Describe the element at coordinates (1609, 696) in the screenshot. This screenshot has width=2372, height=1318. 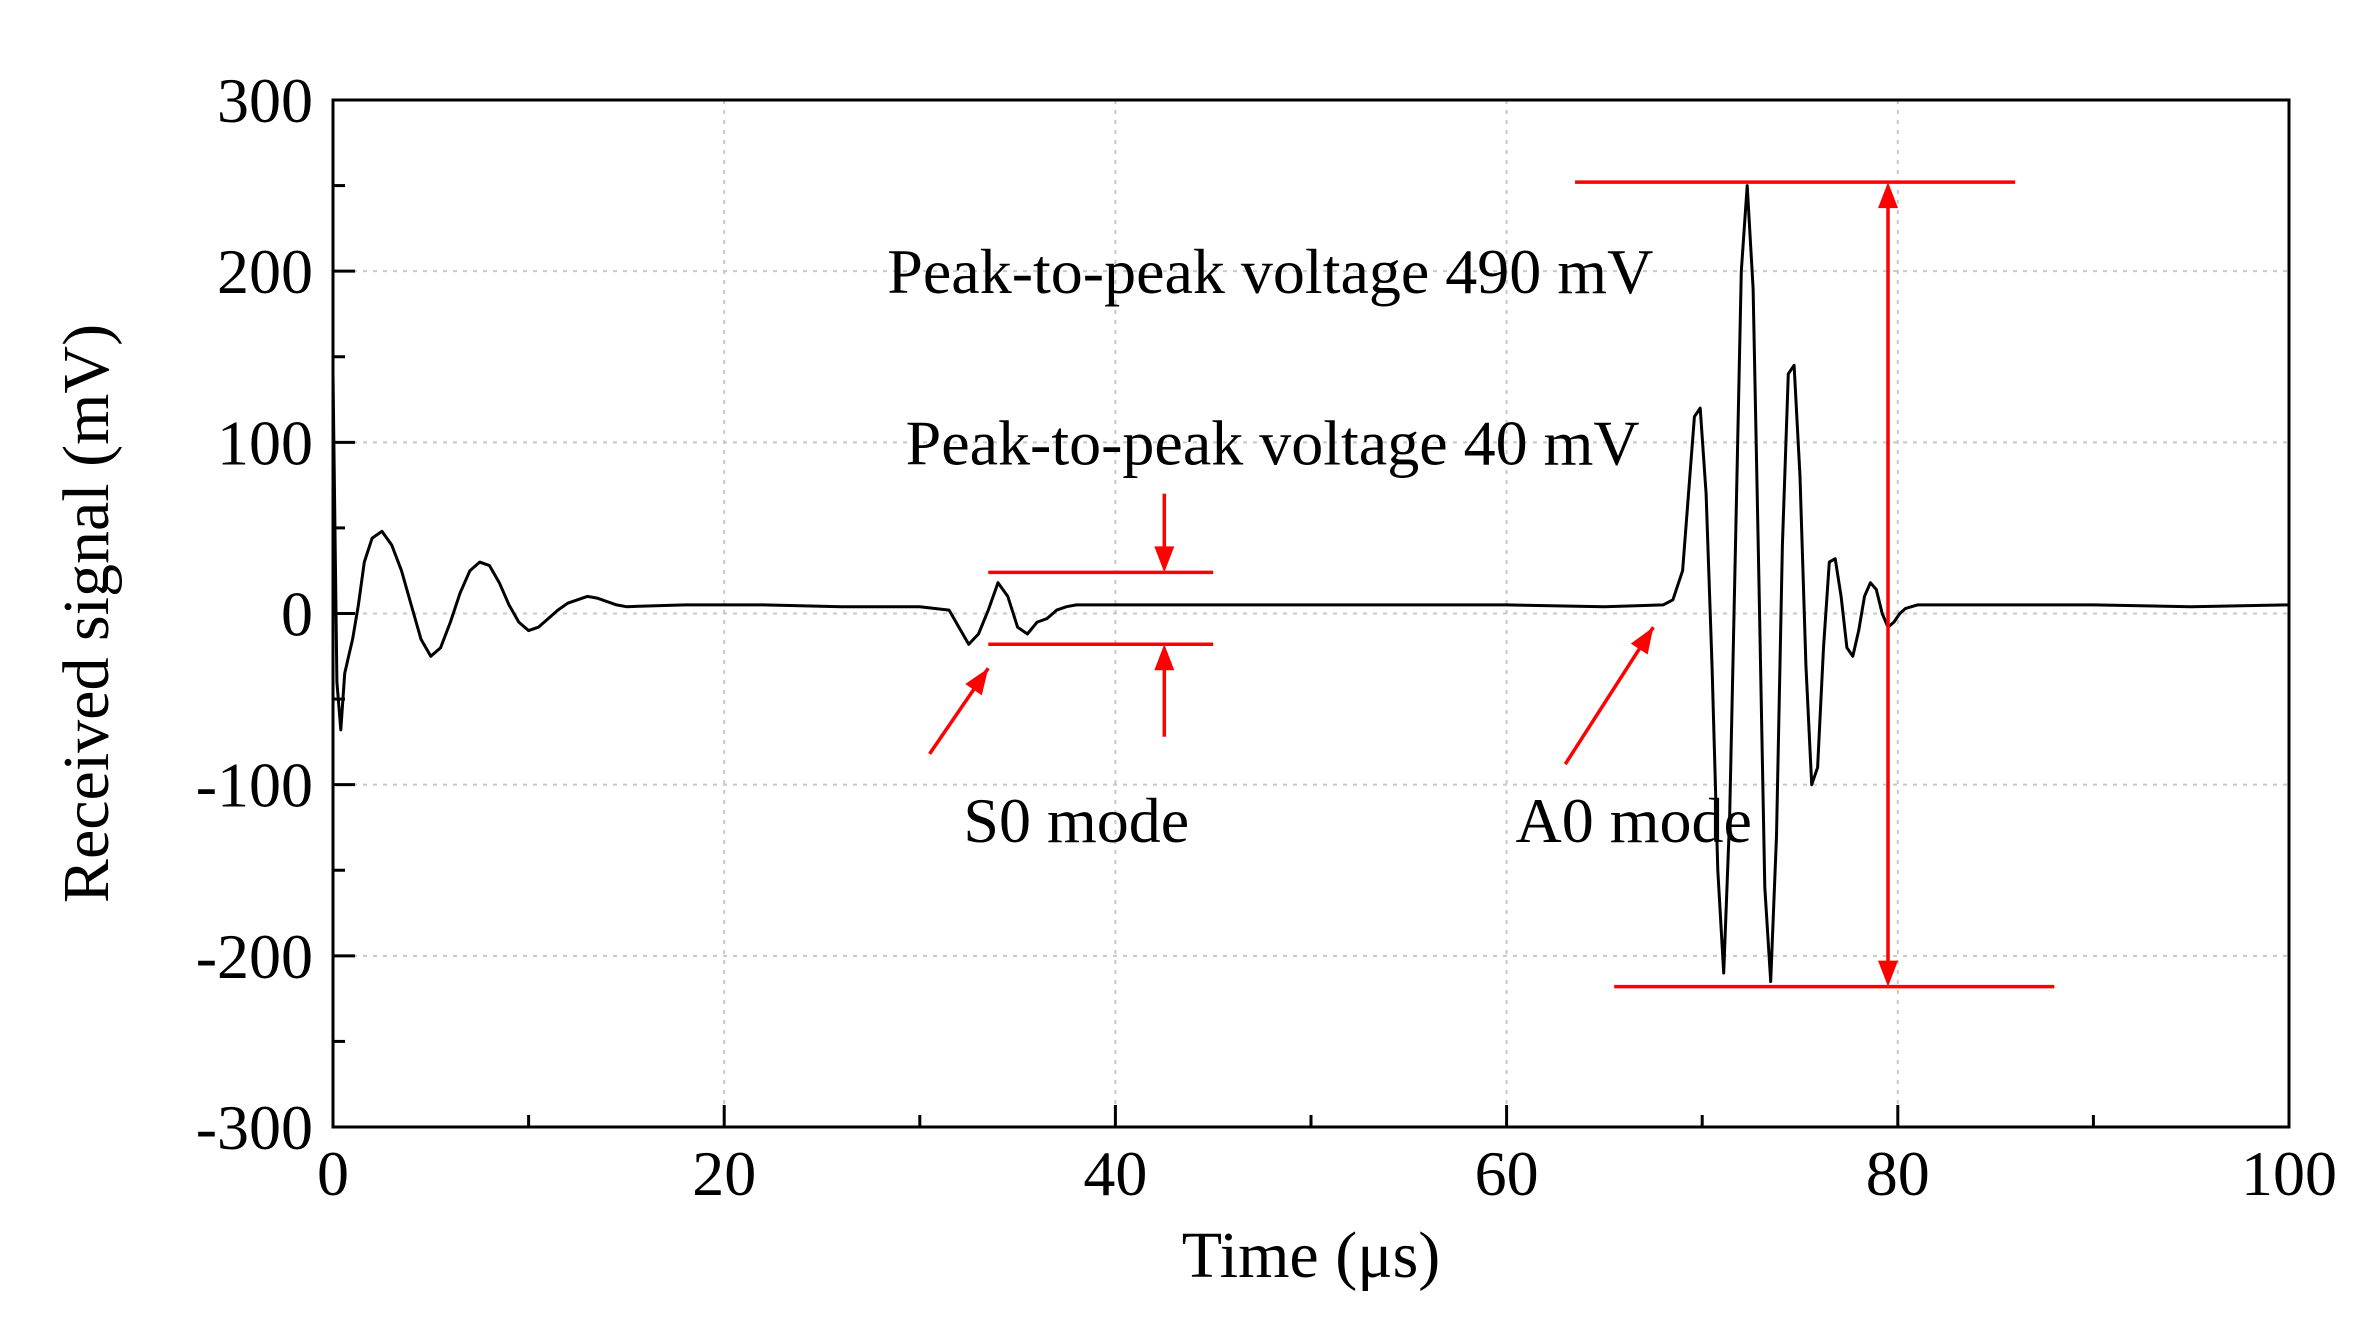
I see `a0-pointer` at that location.